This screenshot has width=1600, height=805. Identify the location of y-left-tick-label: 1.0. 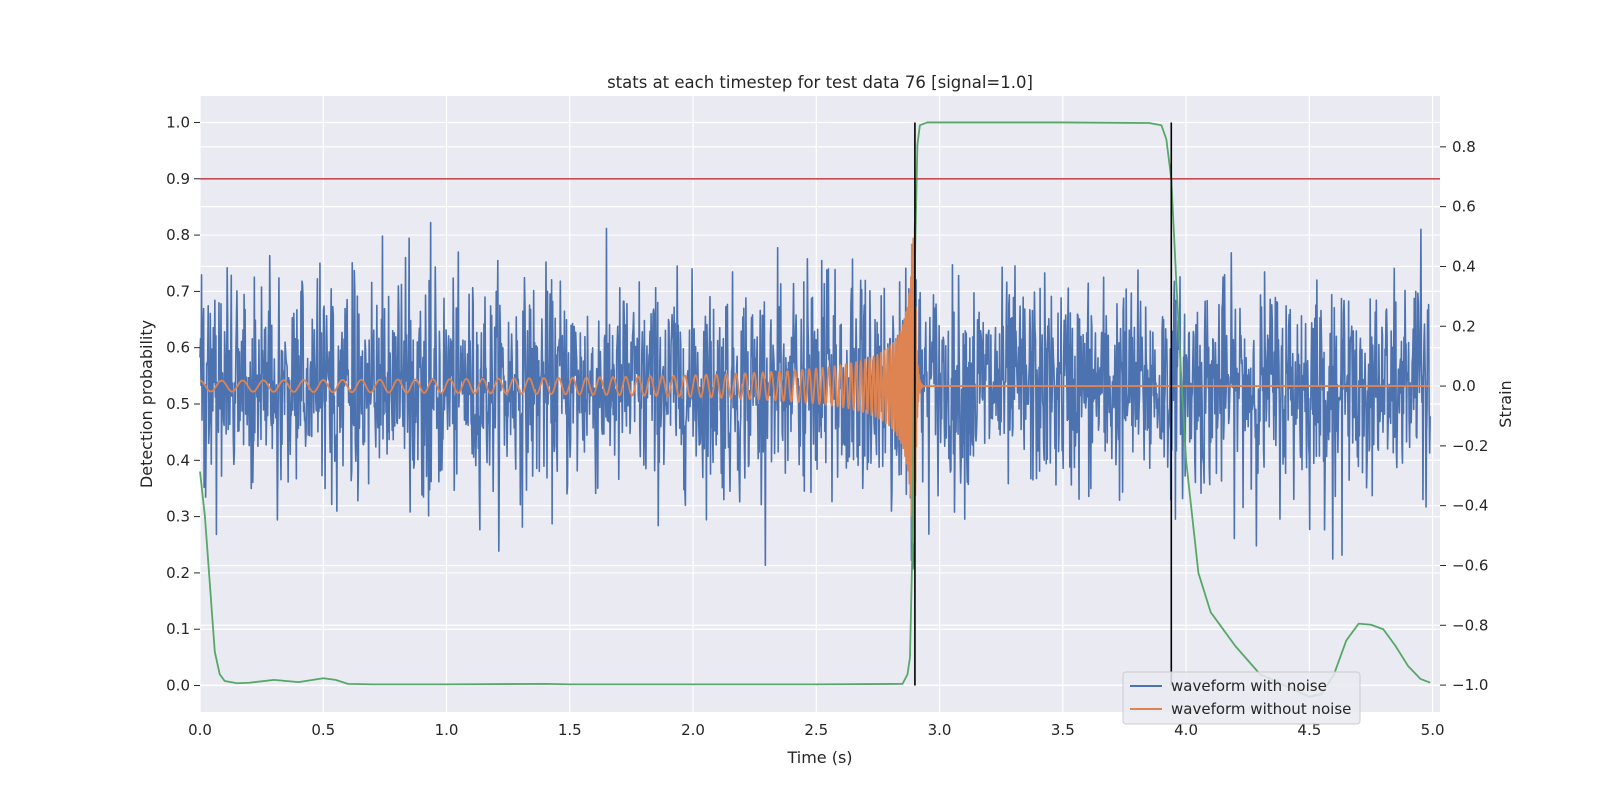
(178, 122).